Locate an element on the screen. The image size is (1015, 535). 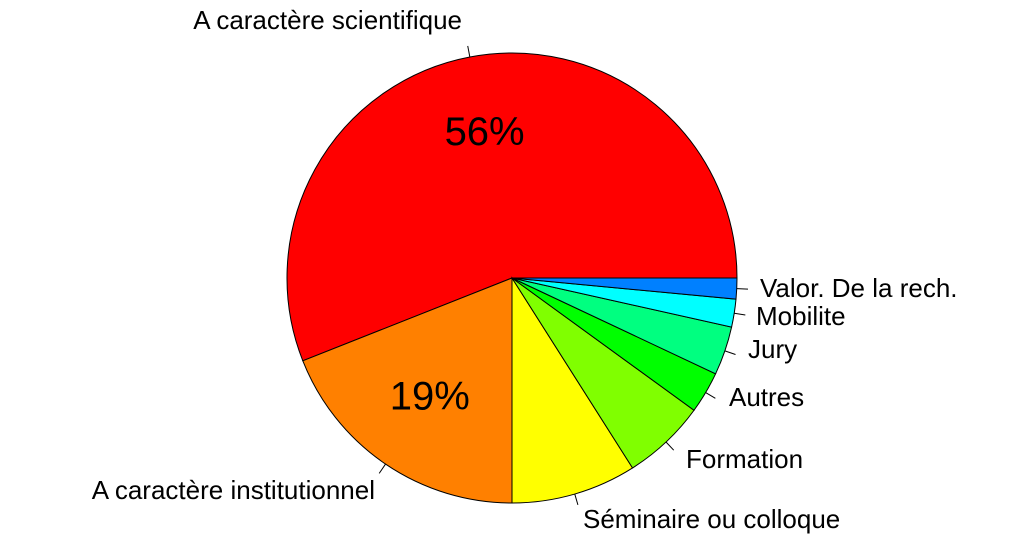
percent-label: 56% is located at coordinates (485, 132).